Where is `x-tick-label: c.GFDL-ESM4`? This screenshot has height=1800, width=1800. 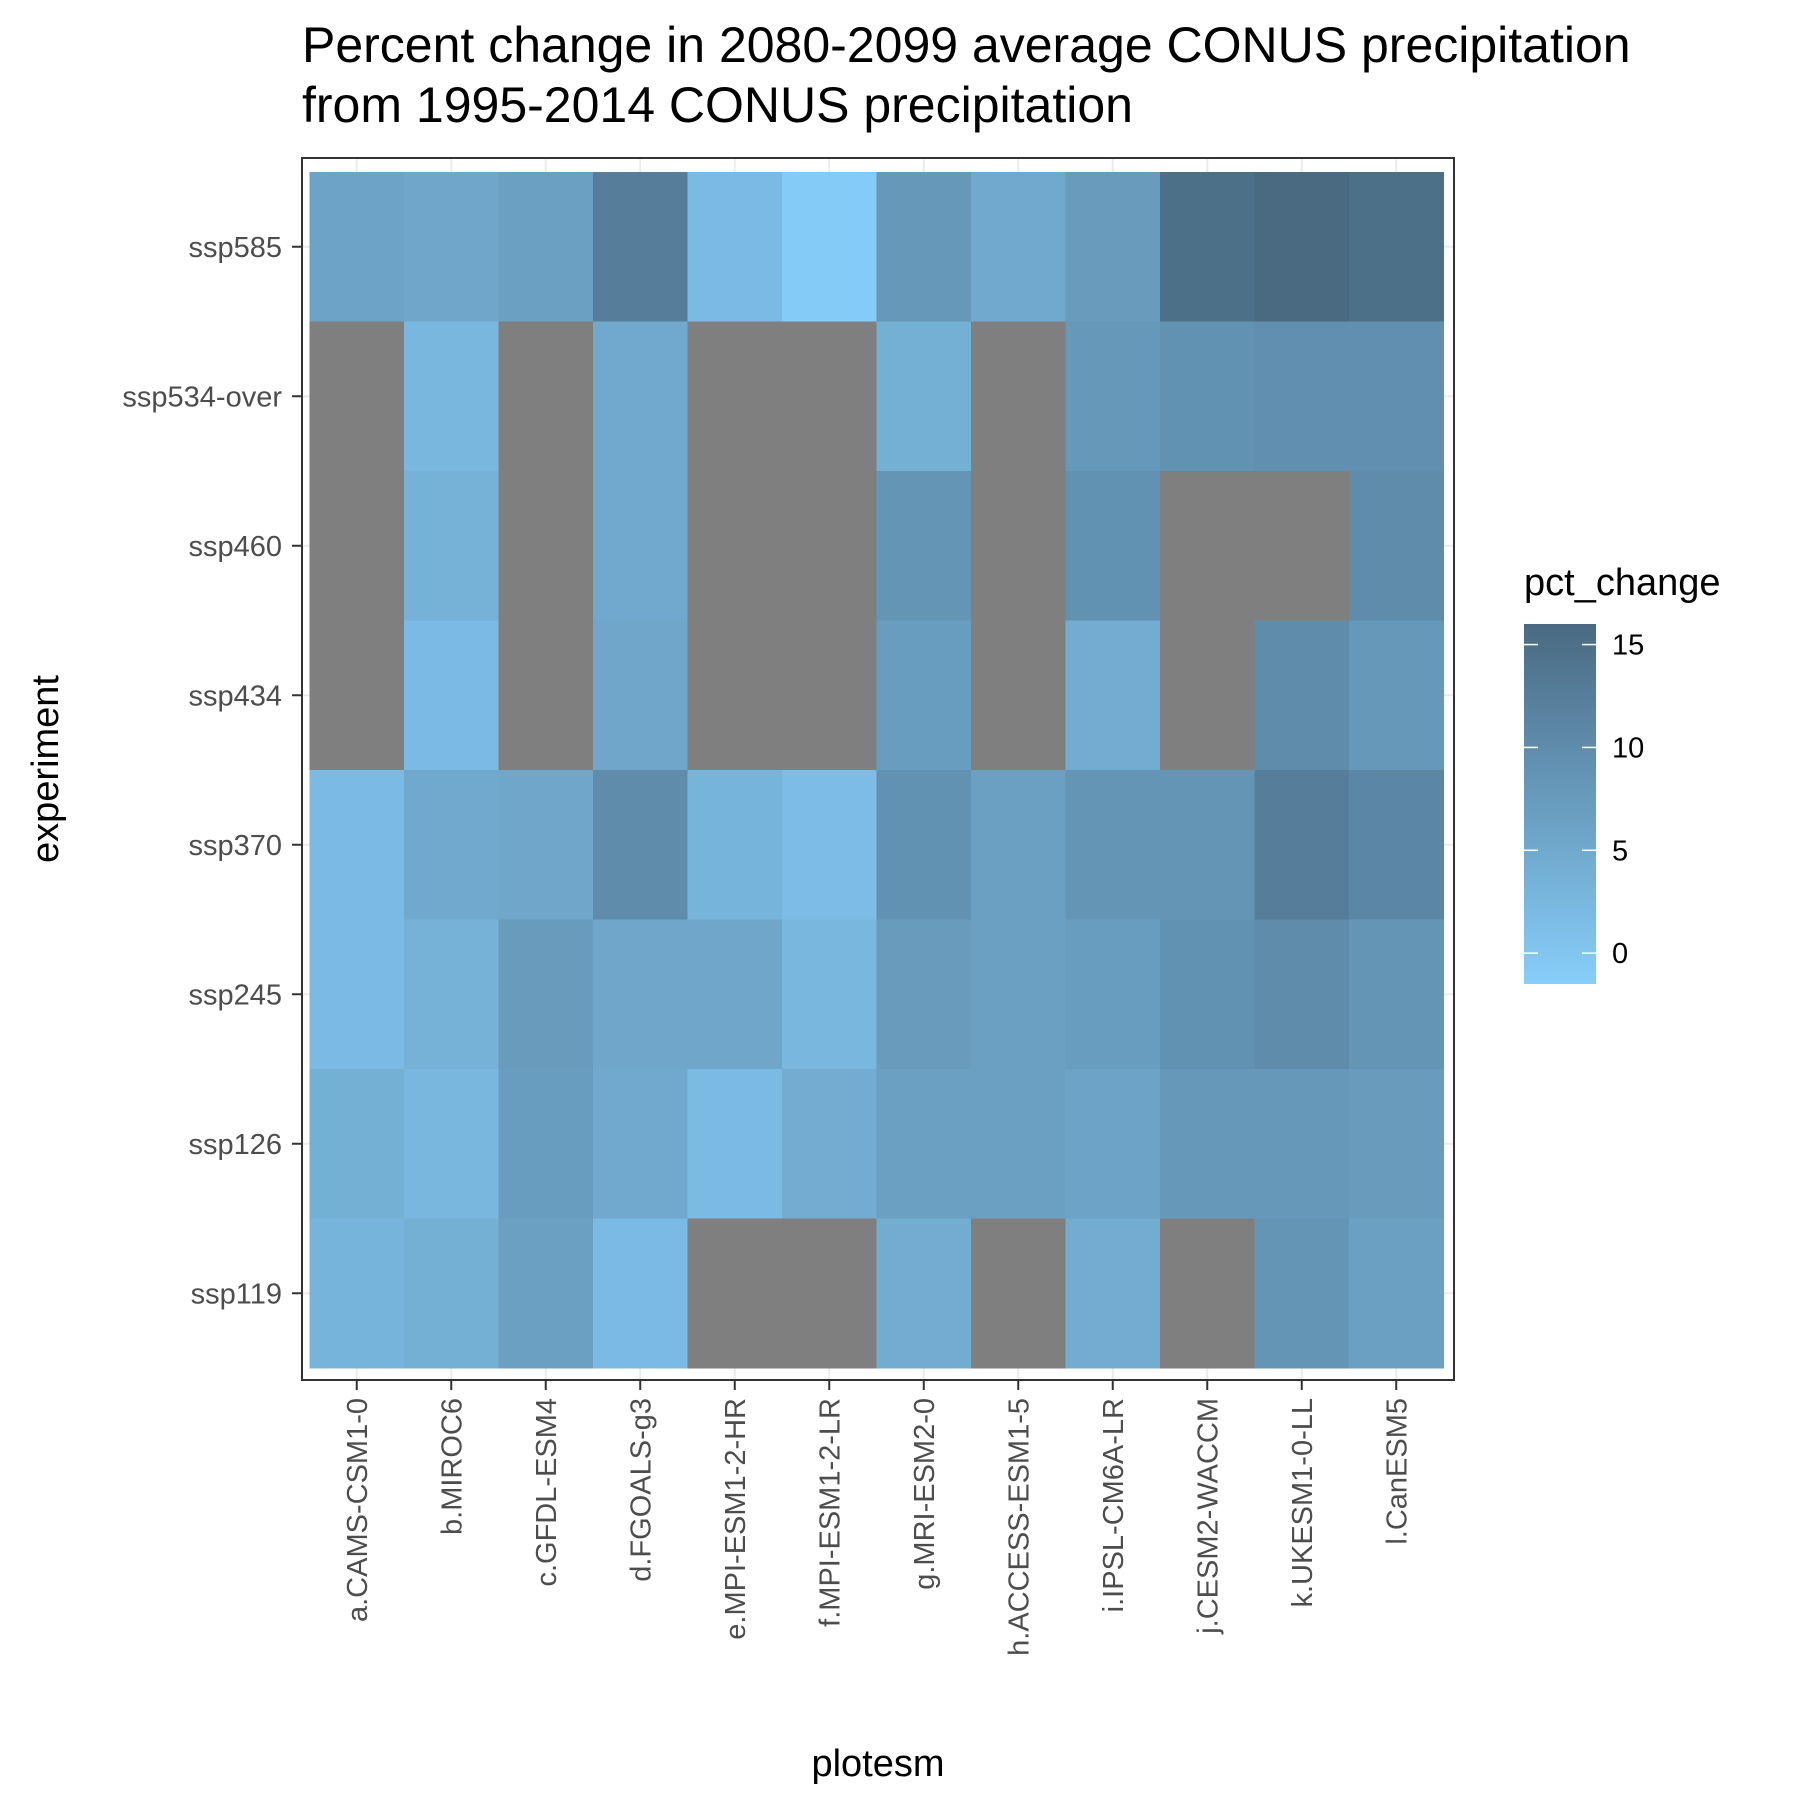
x-tick-label: c.GFDL-ESM4 is located at coordinates (547, 1492).